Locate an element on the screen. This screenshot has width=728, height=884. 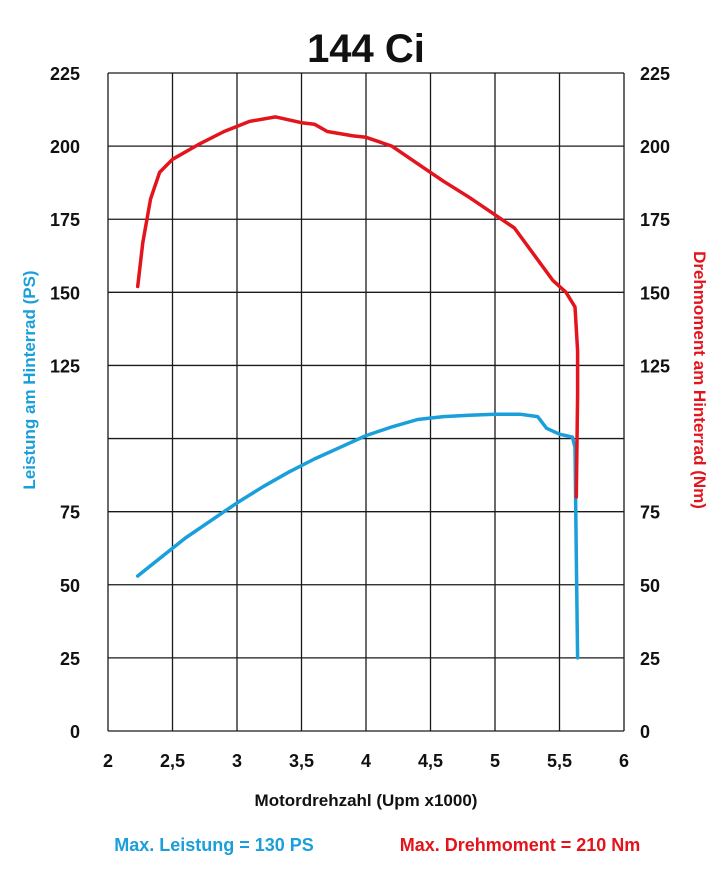
y-tick-label-right: 200 is located at coordinates (655, 147).